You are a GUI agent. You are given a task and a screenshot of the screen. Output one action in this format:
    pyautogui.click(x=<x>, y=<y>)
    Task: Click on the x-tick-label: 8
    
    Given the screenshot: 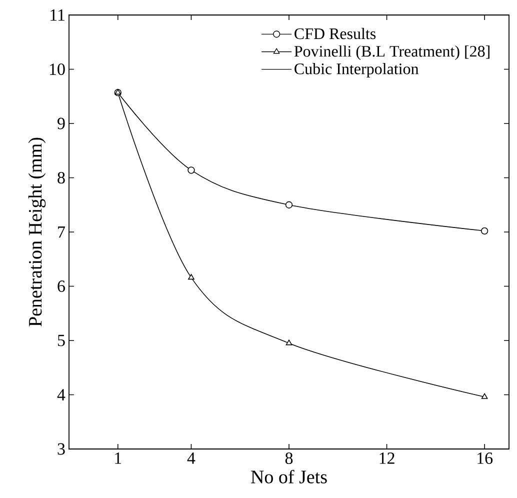 What is the action you would take?
    pyautogui.click(x=289, y=458)
    